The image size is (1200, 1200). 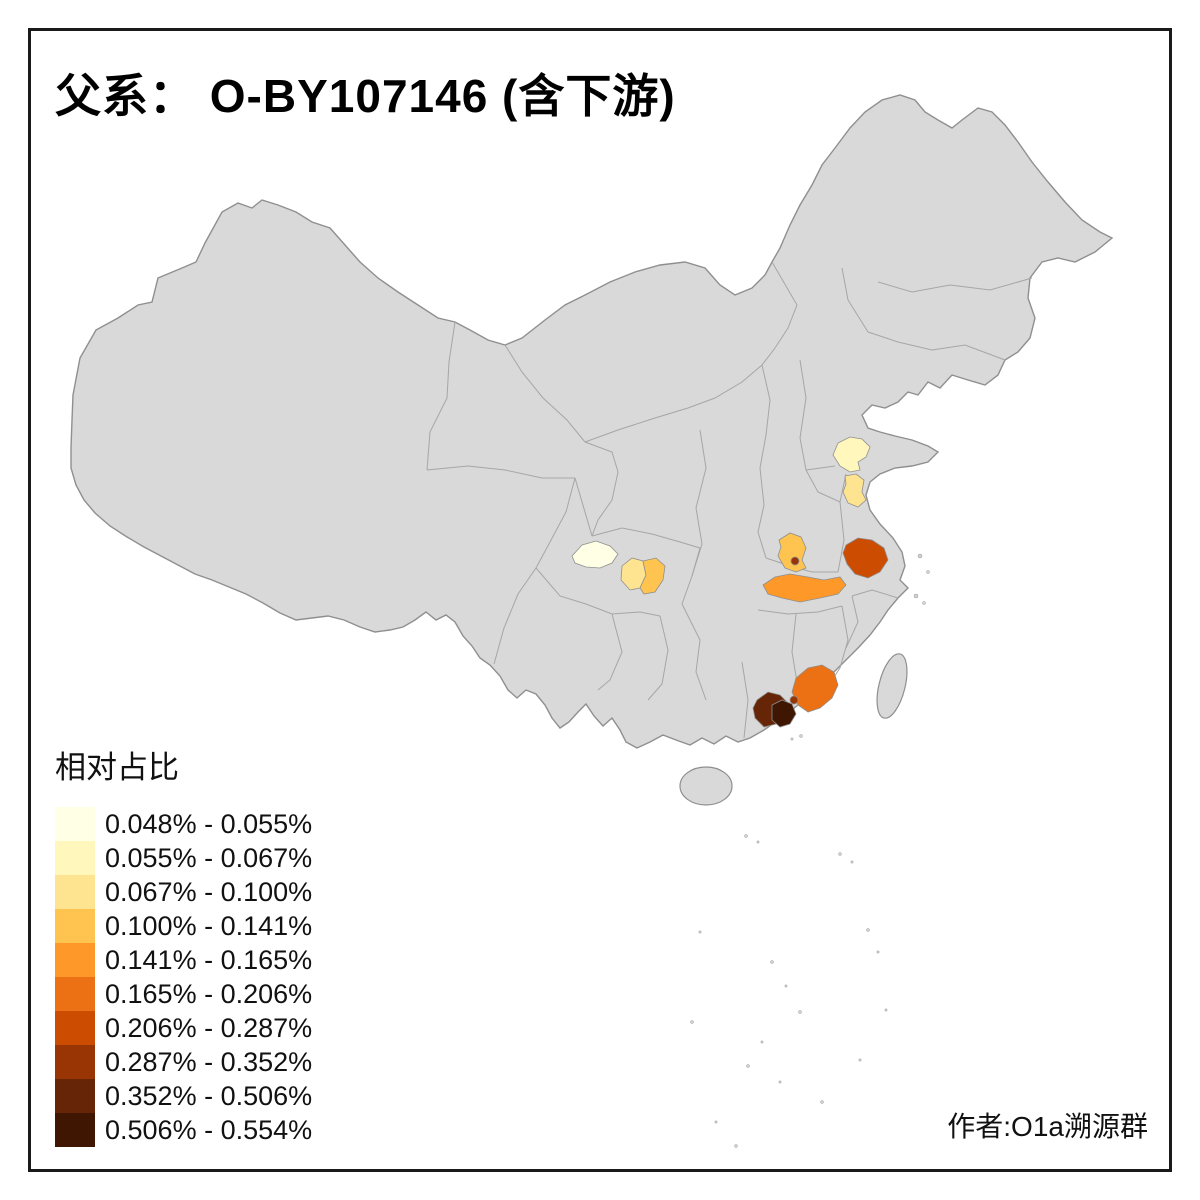 What do you see at coordinates (209, 892) in the screenshot?
I see `legend-label: 0.067% - 0.100%` at bounding box center [209, 892].